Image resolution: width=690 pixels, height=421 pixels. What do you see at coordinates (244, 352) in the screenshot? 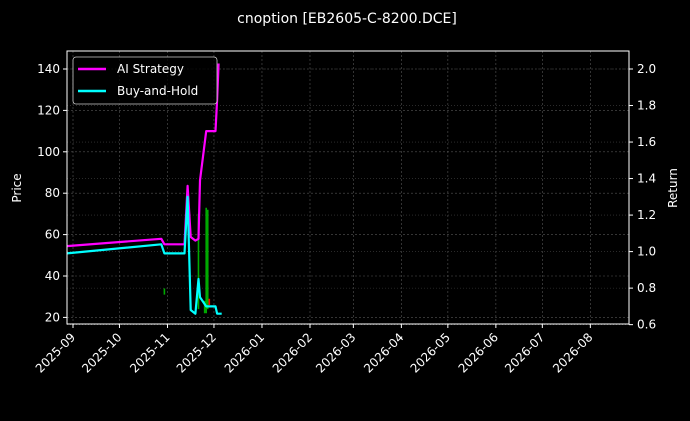
I see `x-tick-label: 2026-01` at bounding box center [244, 352].